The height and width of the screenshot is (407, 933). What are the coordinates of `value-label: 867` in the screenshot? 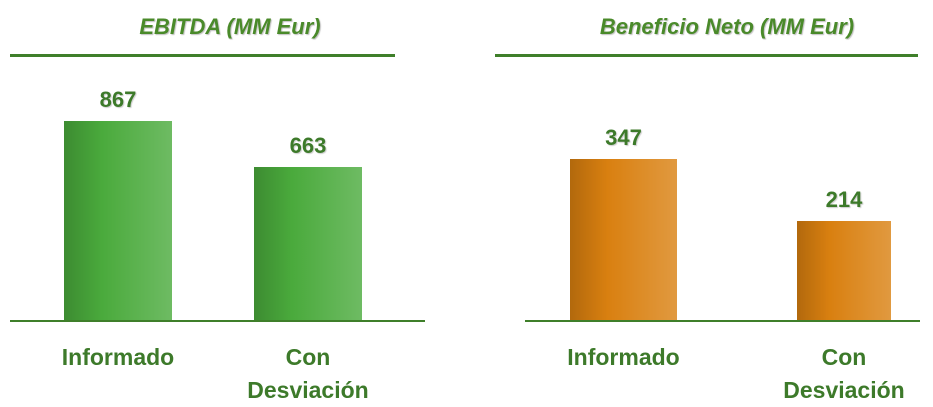 It's located at (118, 99).